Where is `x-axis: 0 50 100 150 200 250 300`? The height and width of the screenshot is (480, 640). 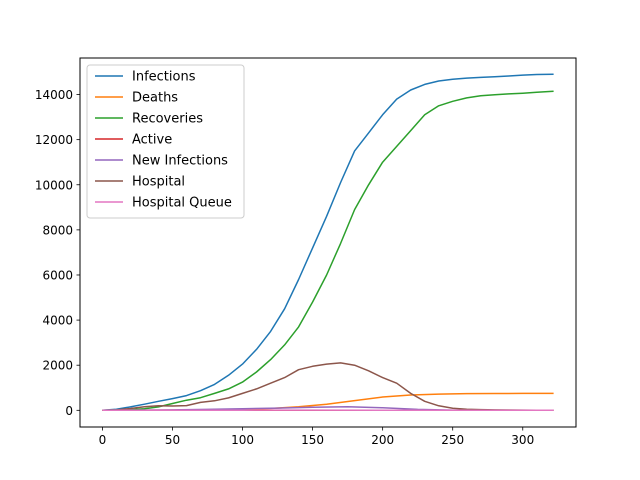
x-axis: 0 50 100 150 200 250 300 is located at coordinates (316, 437).